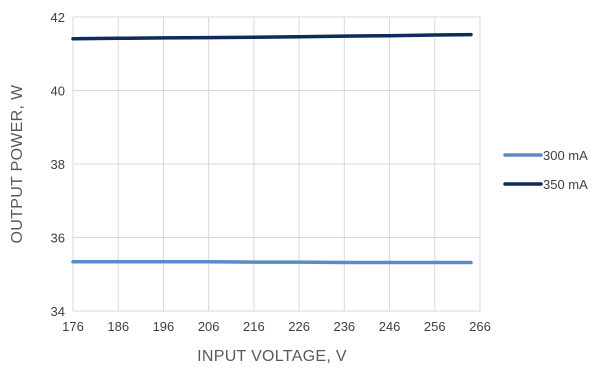 The height and width of the screenshot is (370, 606). What do you see at coordinates (272, 356) in the screenshot?
I see `x-axis-title: INPUT VOLTAGE, V` at bounding box center [272, 356].